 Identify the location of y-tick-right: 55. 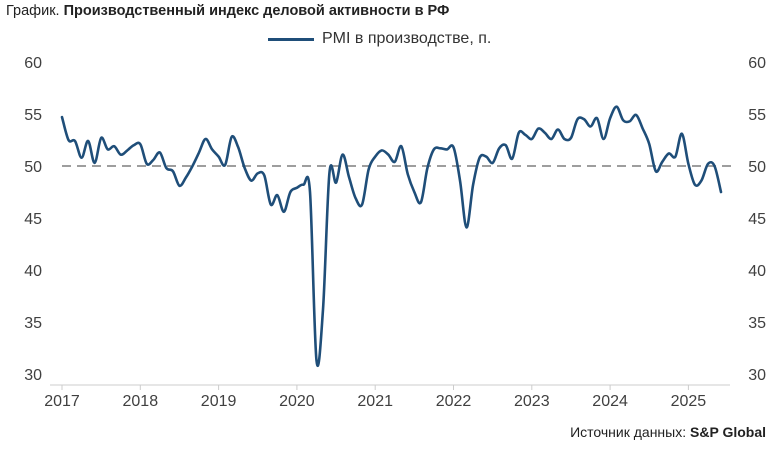
(757, 115).